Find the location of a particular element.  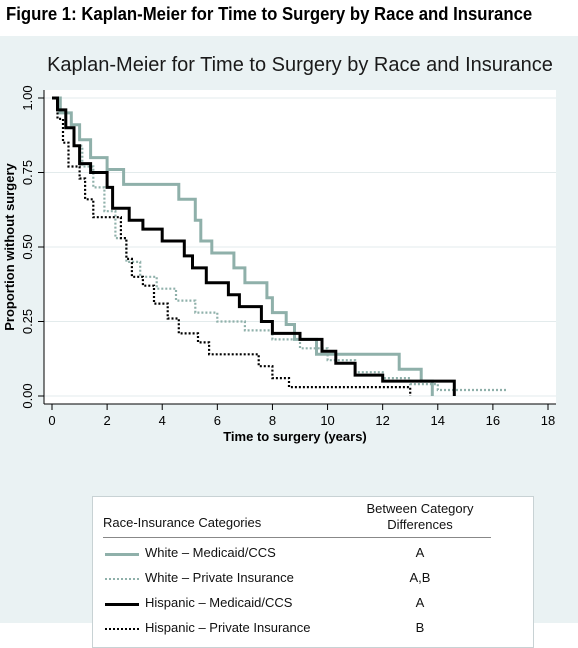

legend-label: White – Medicaid/CCS is located at coordinates (210, 552).